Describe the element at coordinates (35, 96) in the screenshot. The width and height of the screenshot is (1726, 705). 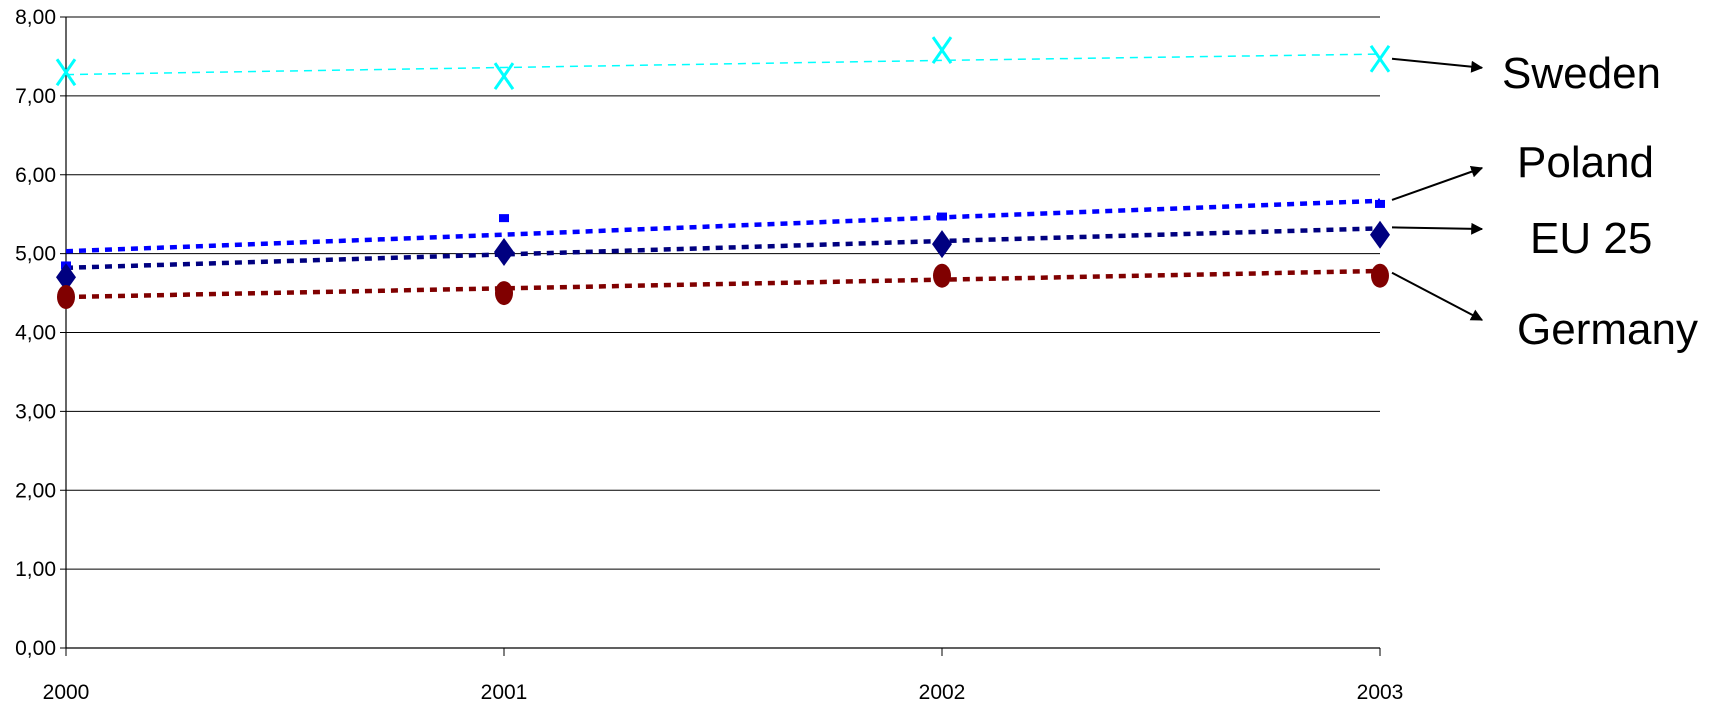
I see `y-tick-label: 7,00` at that location.